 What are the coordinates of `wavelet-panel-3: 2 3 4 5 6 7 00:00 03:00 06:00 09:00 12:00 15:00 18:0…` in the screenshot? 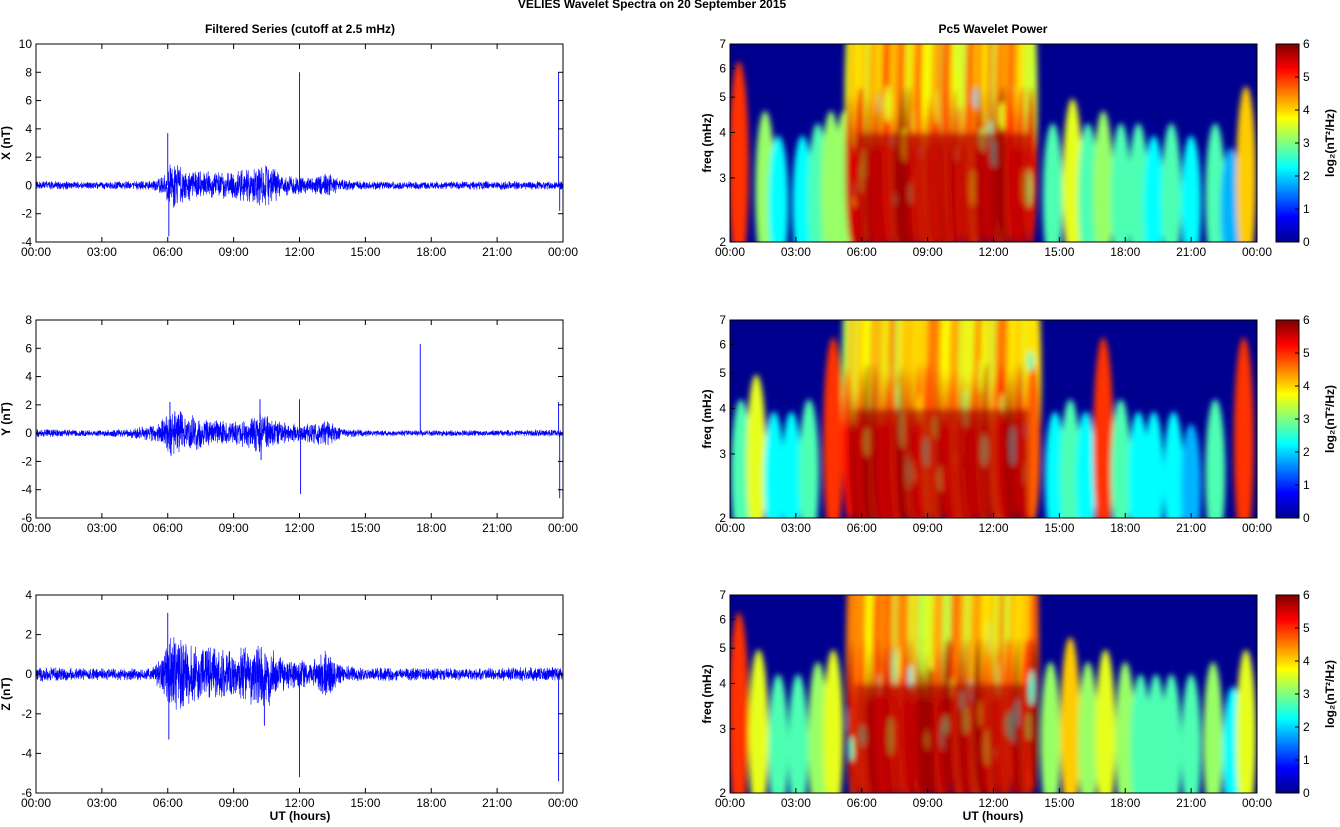 It's located at (1018, 699).